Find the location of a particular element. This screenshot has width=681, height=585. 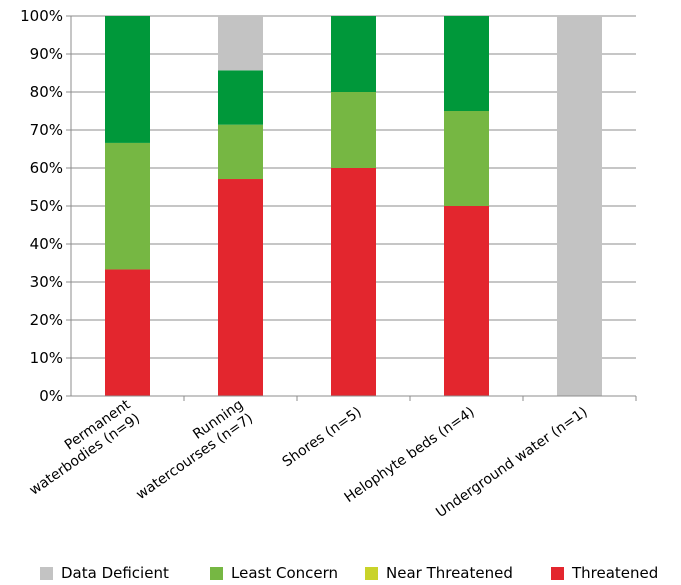

y-tick-label: 20% is located at coordinates (46, 320).